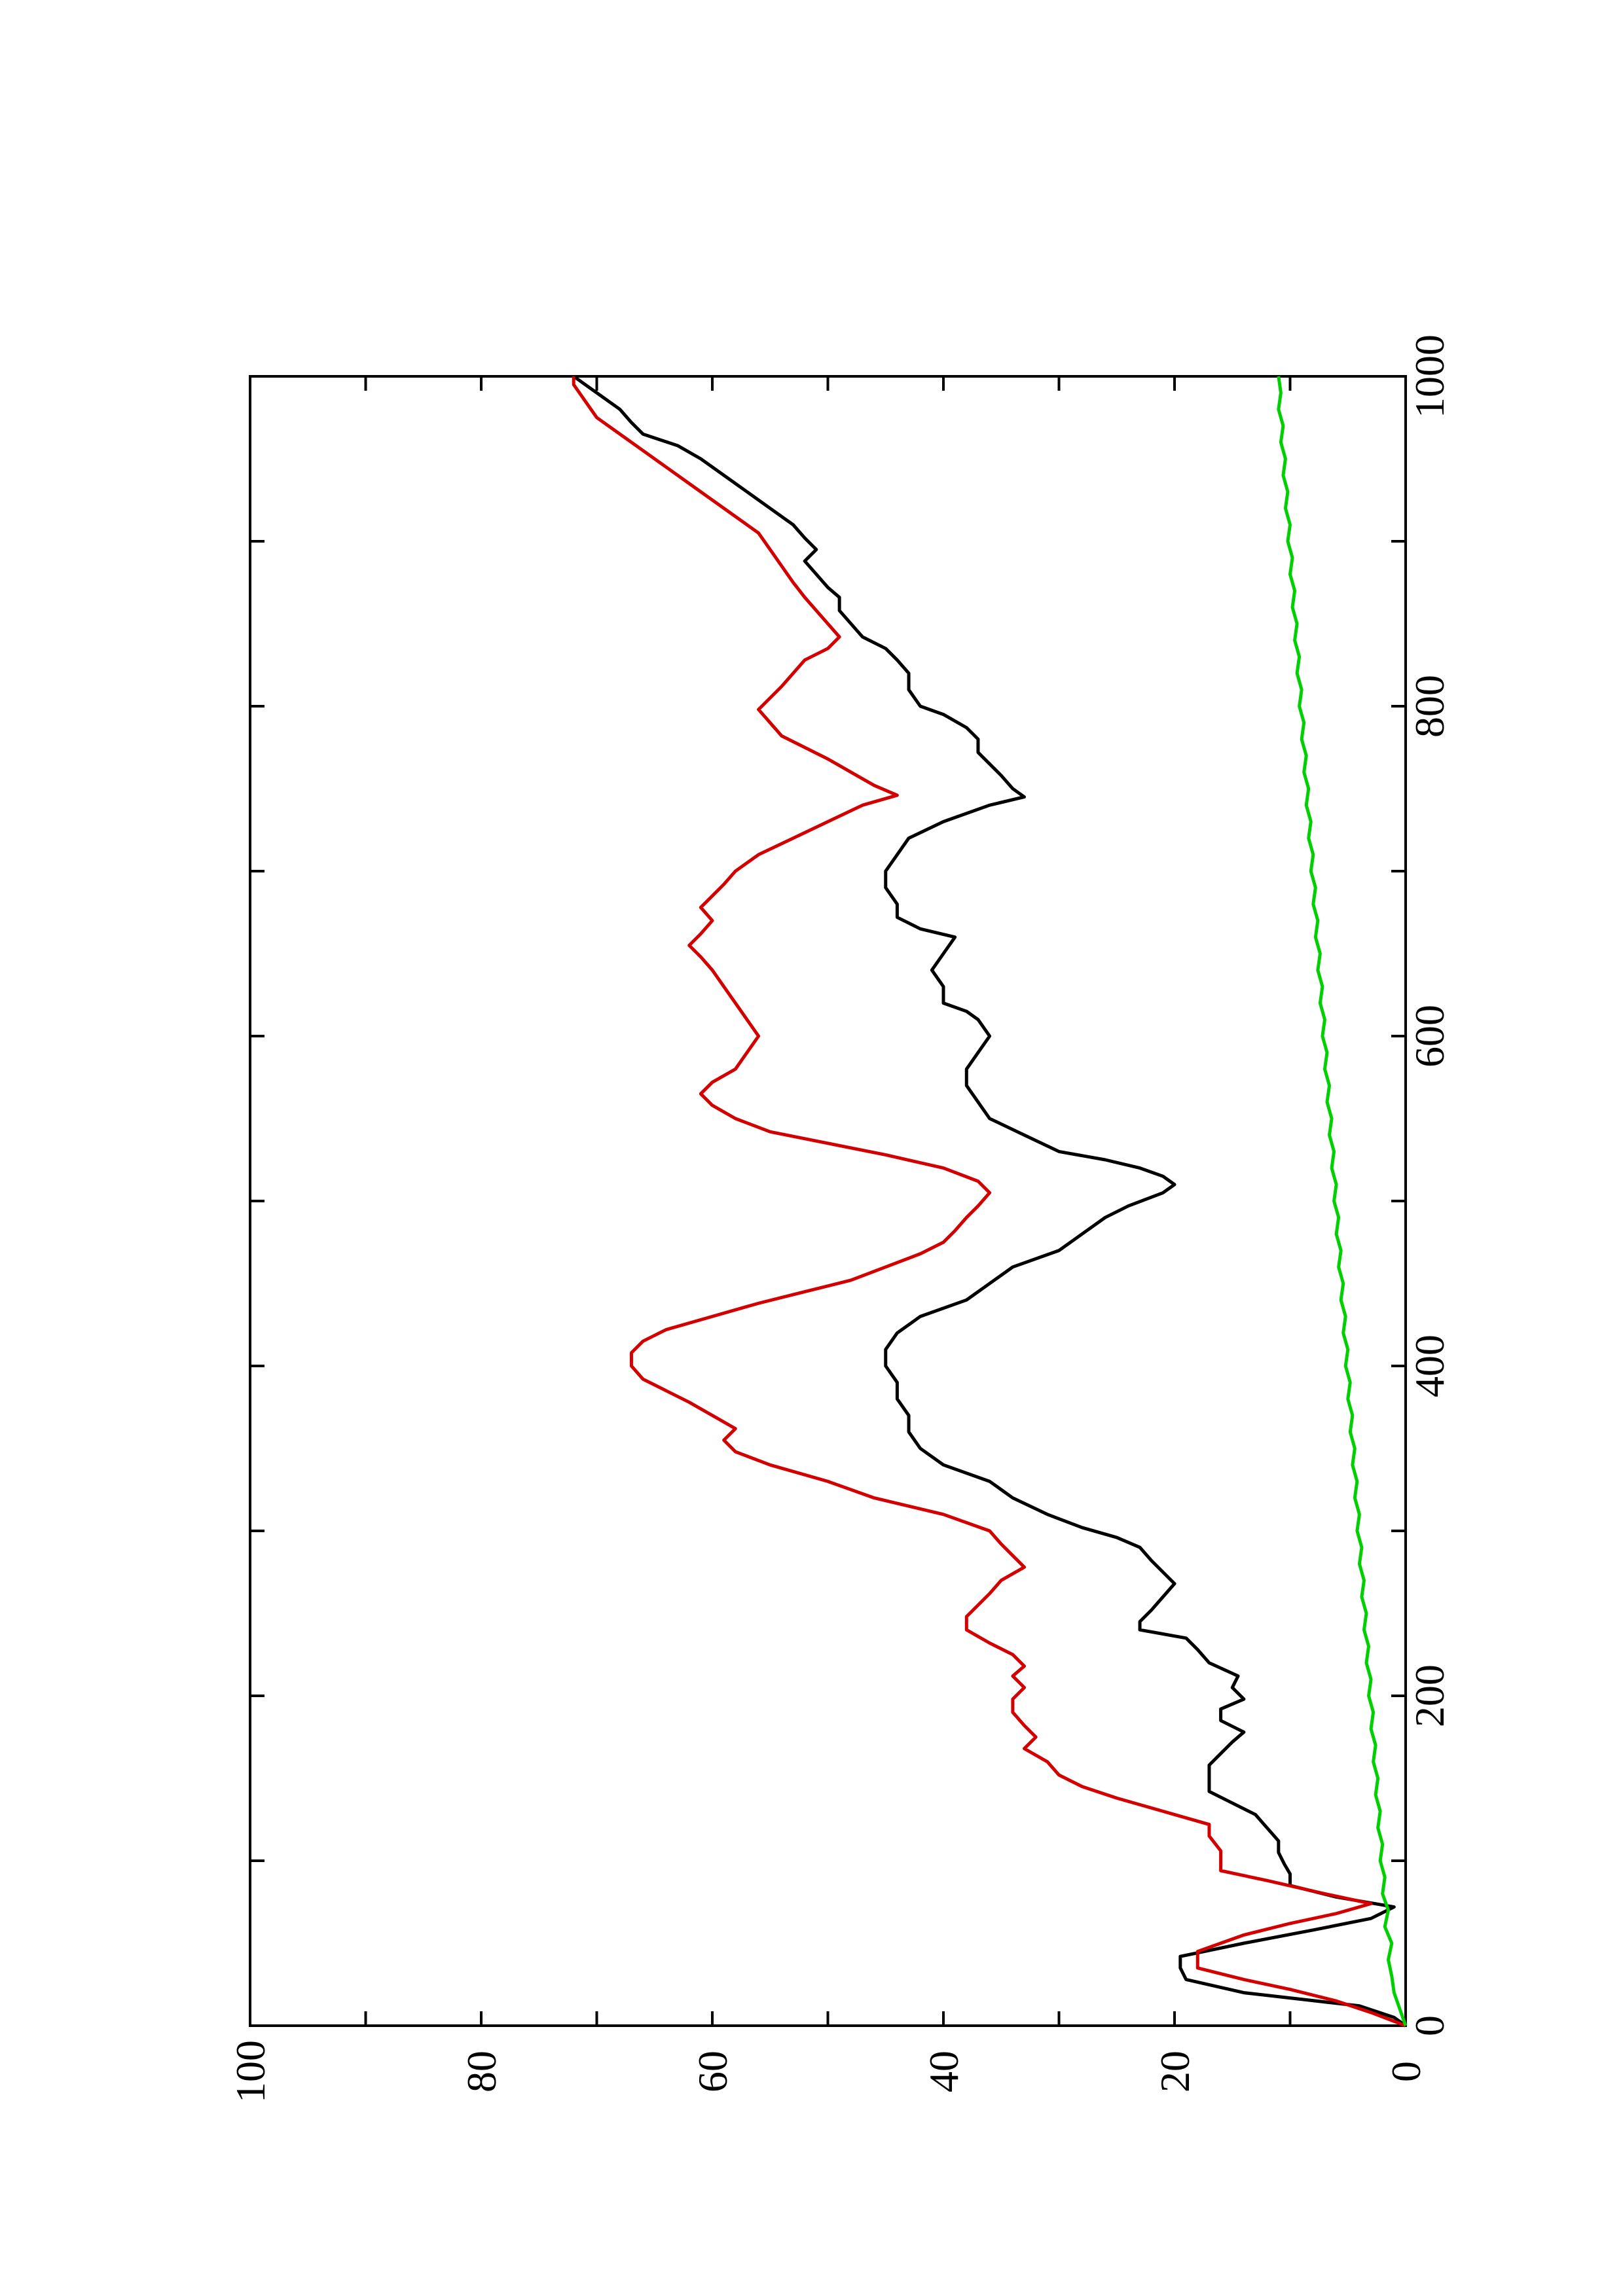 Image resolution: width=1623 pixels, height=2296 pixels. Describe the element at coordinates (944, 2071) in the screenshot. I see `y-tick-label: 40` at that location.